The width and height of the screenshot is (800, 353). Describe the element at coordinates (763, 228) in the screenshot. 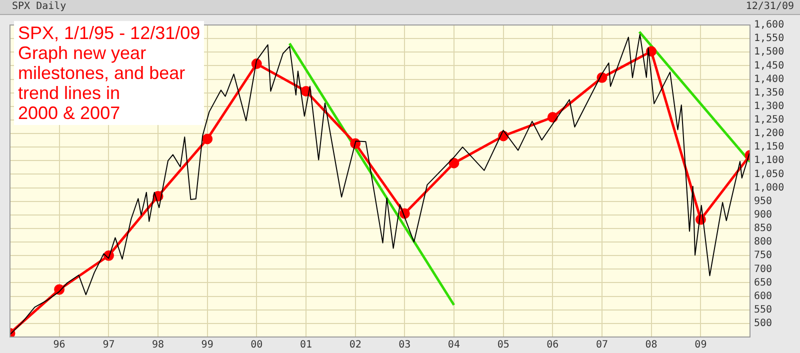

I see `y-tick-label: 850` at that location.